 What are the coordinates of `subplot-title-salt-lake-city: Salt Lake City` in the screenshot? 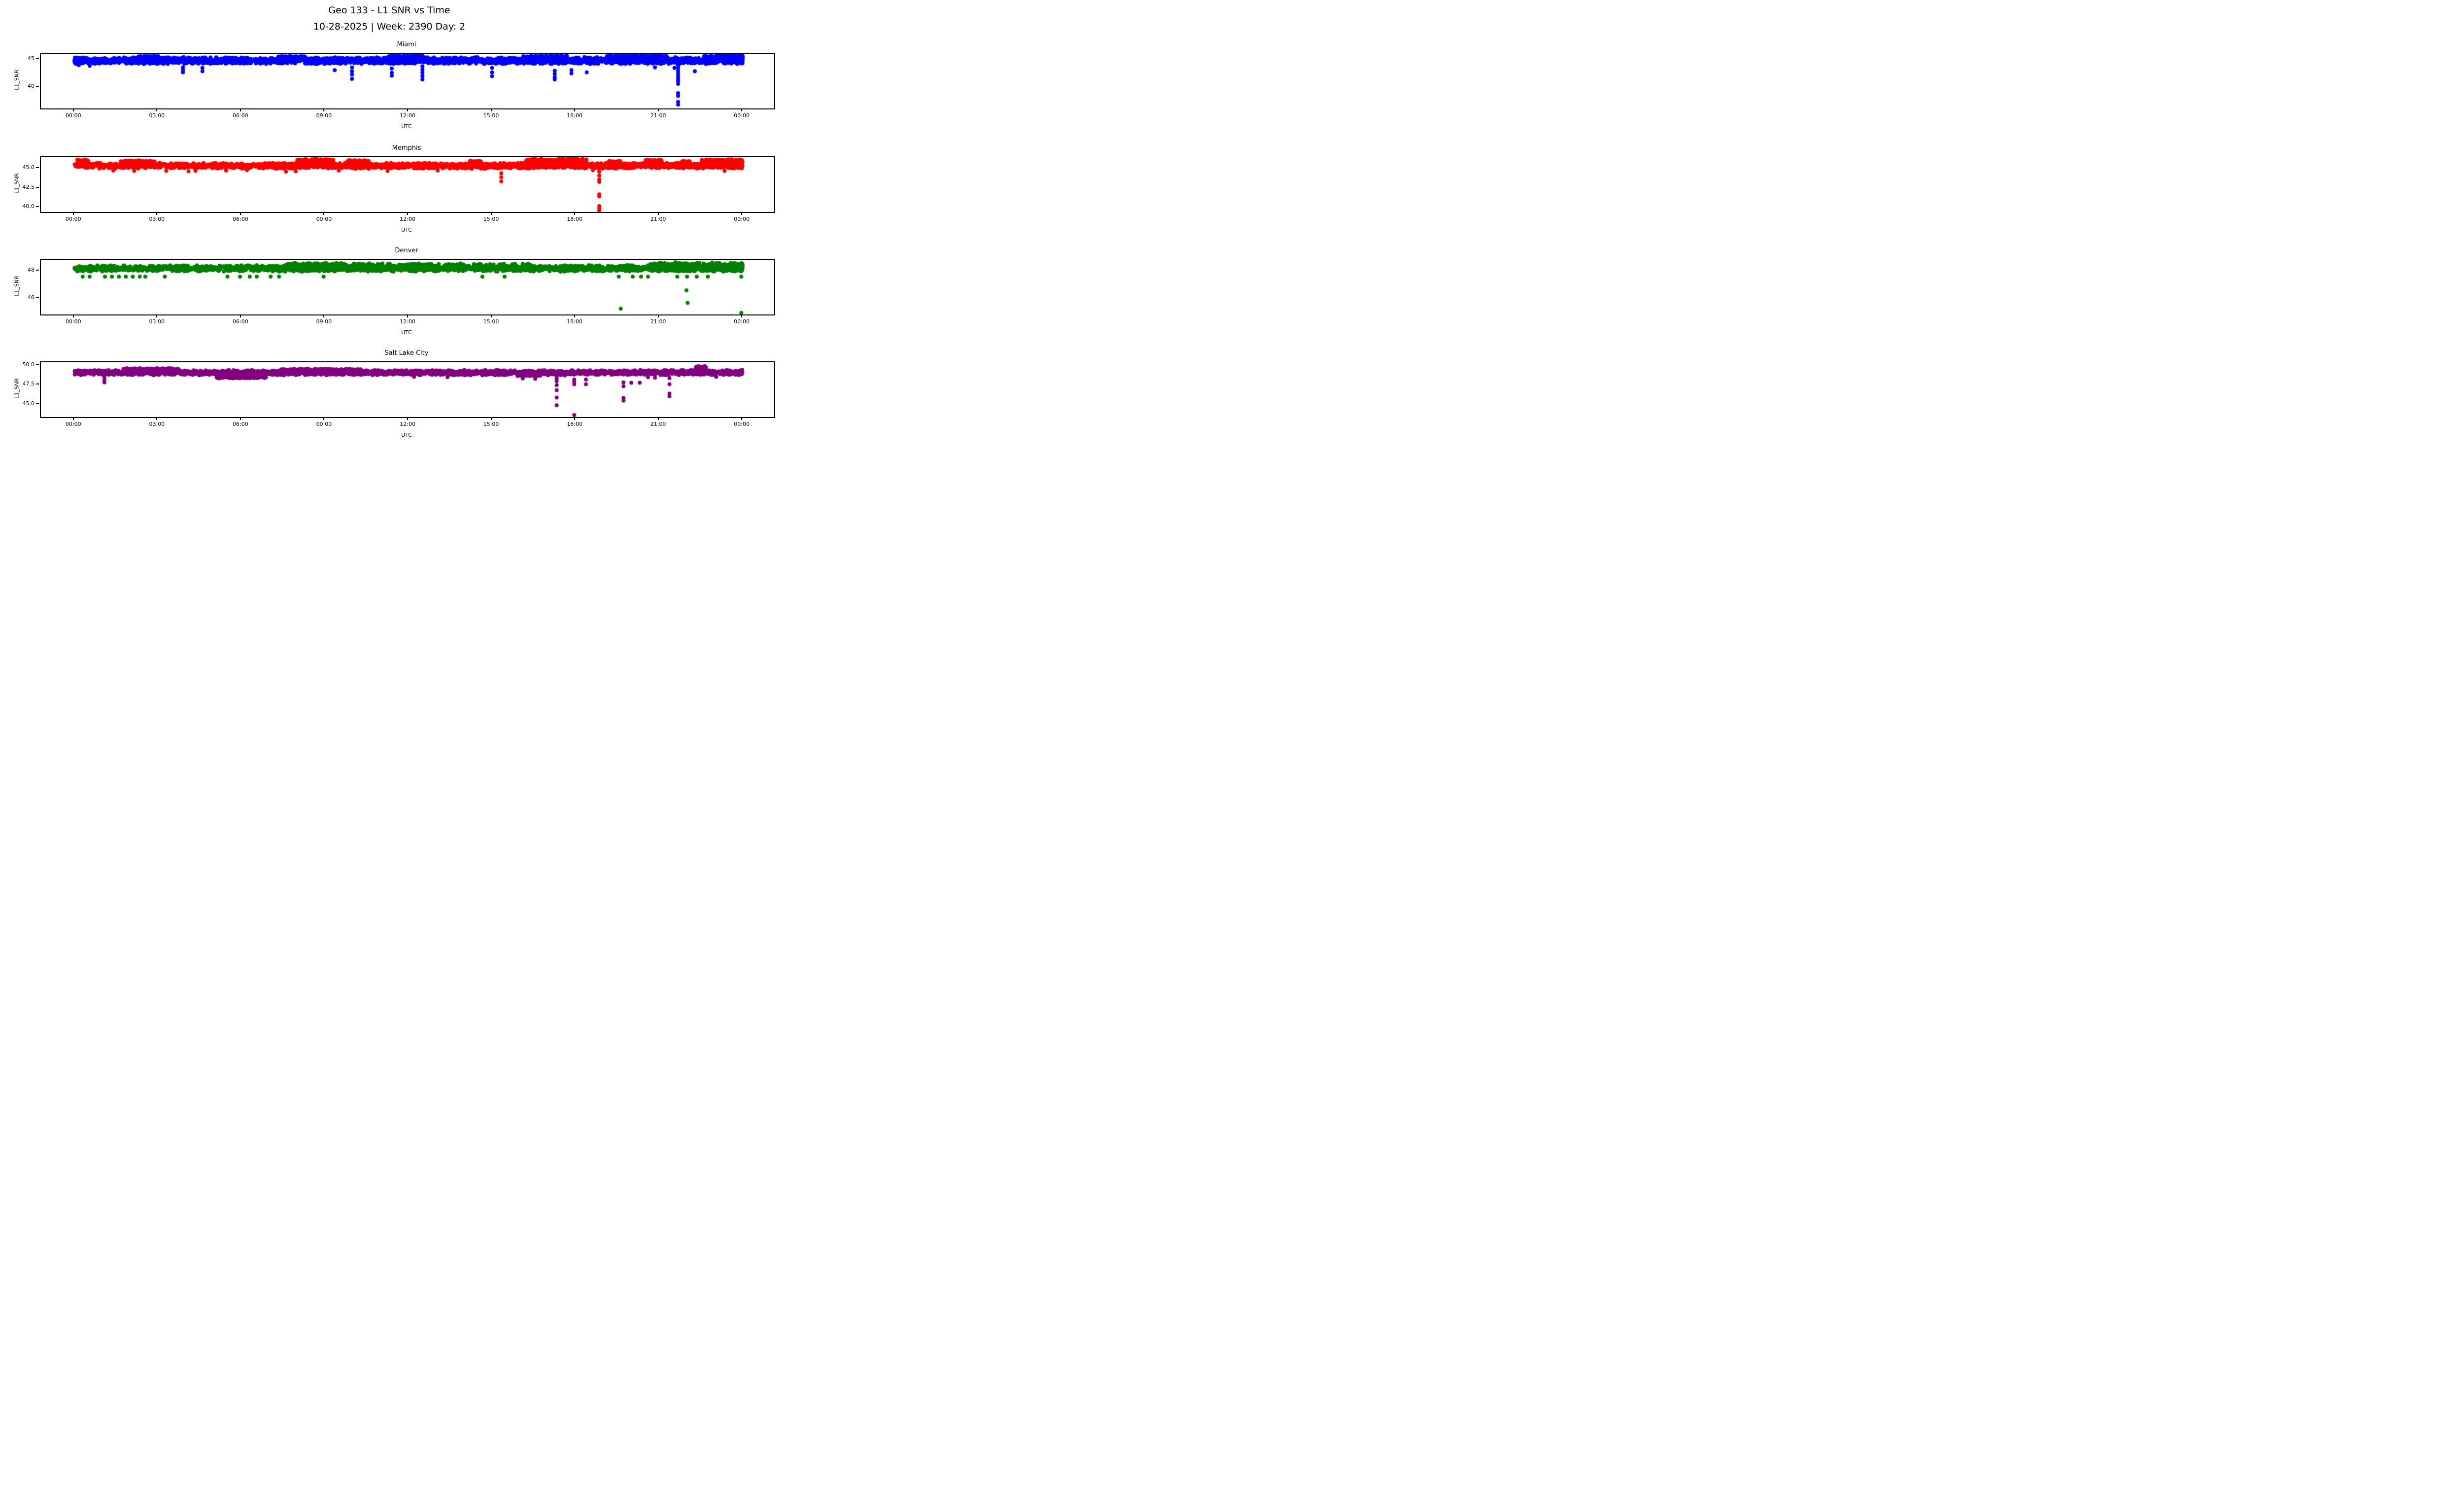 It's located at (406, 353).